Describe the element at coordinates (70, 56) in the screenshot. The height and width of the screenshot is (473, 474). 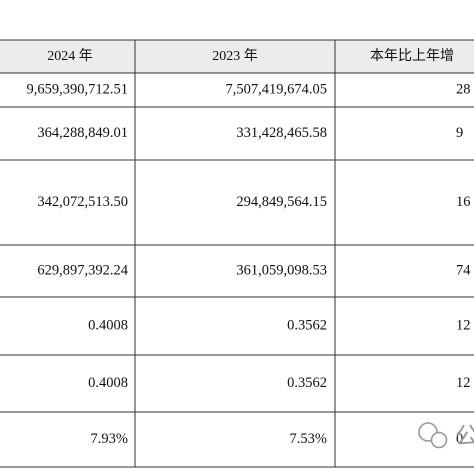
I see `header-cell: 2024 年` at that location.